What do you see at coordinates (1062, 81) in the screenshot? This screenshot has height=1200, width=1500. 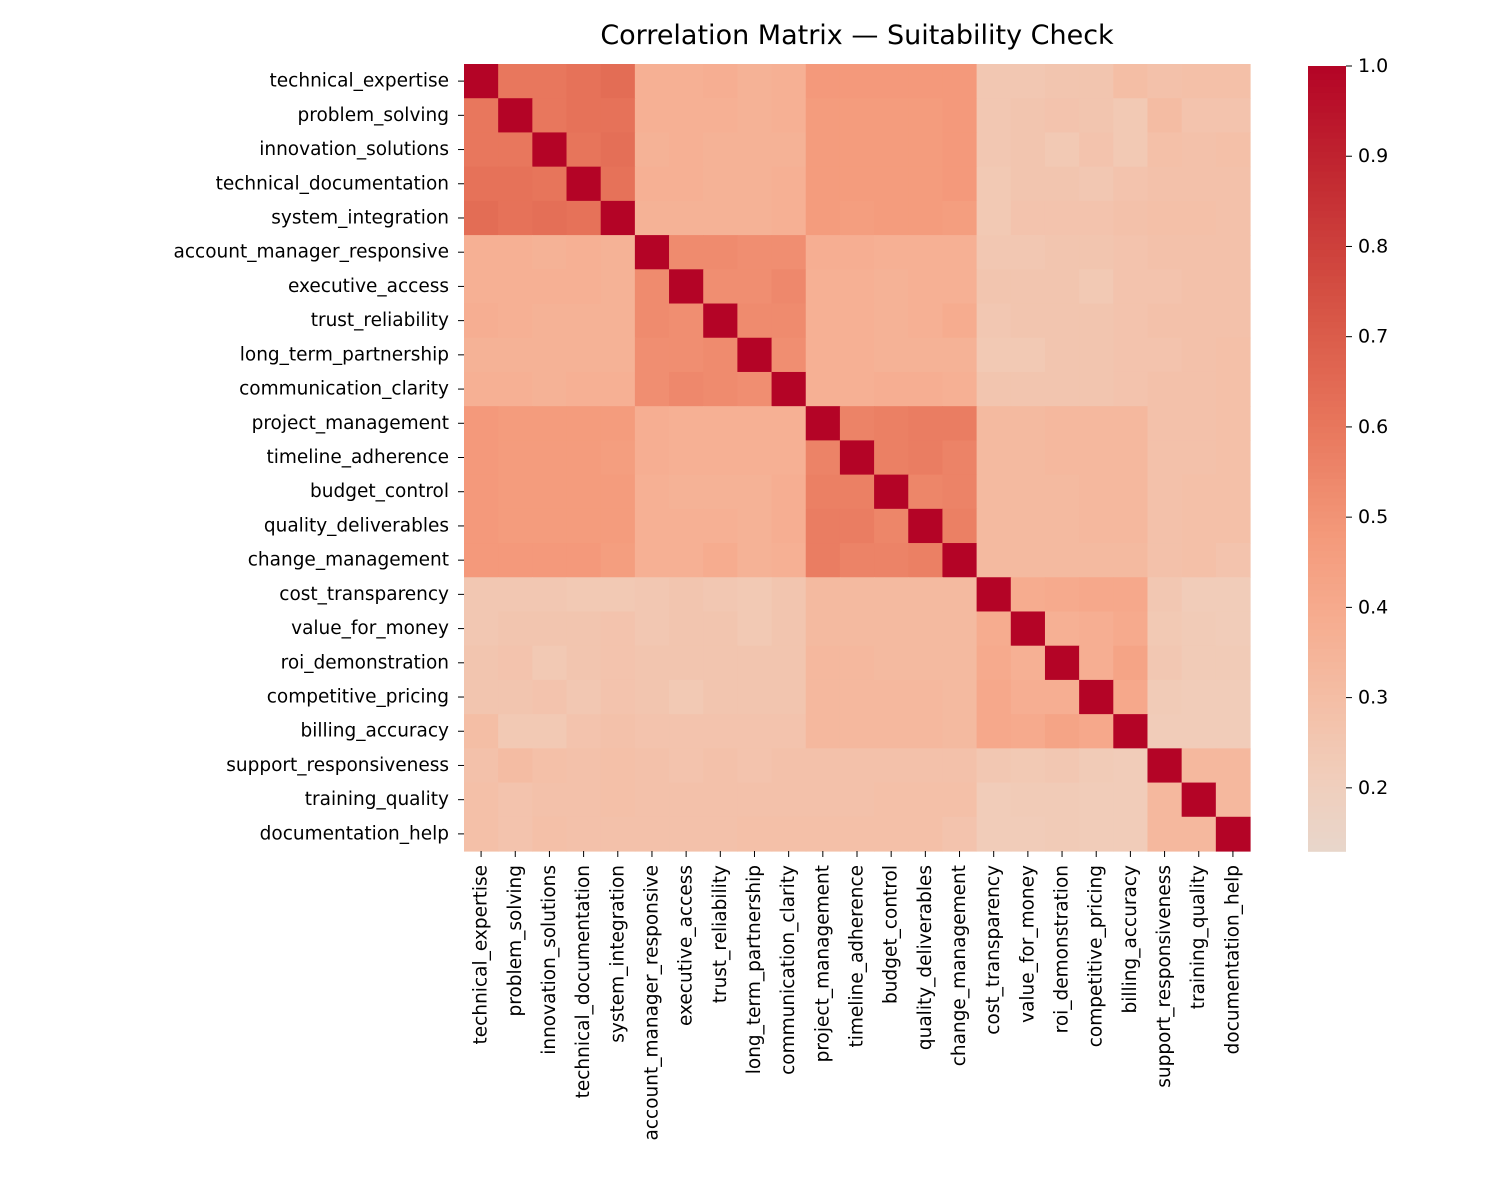 I see `heatmap-cell-technical_expertise-roi_demonstration` at bounding box center [1062, 81].